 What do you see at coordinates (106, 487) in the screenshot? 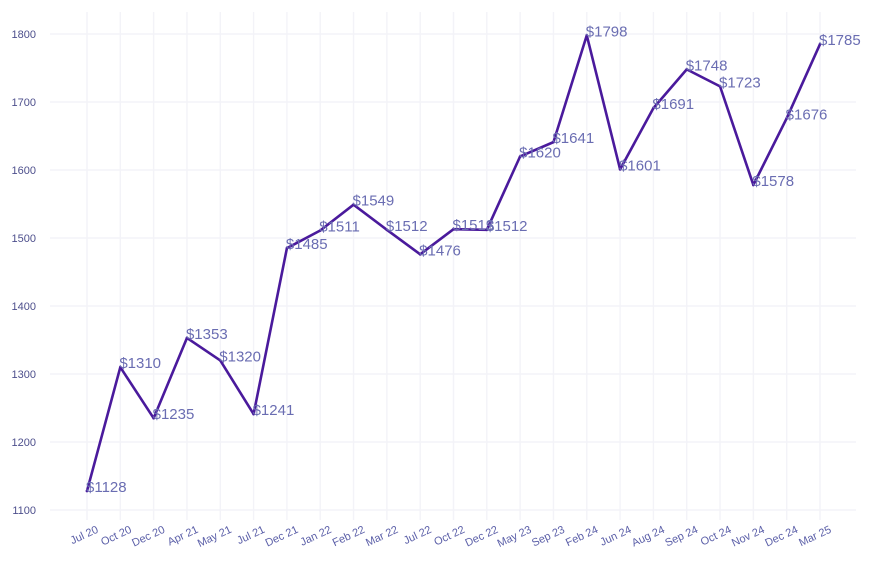
I see `data-label: $1128` at bounding box center [106, 487].